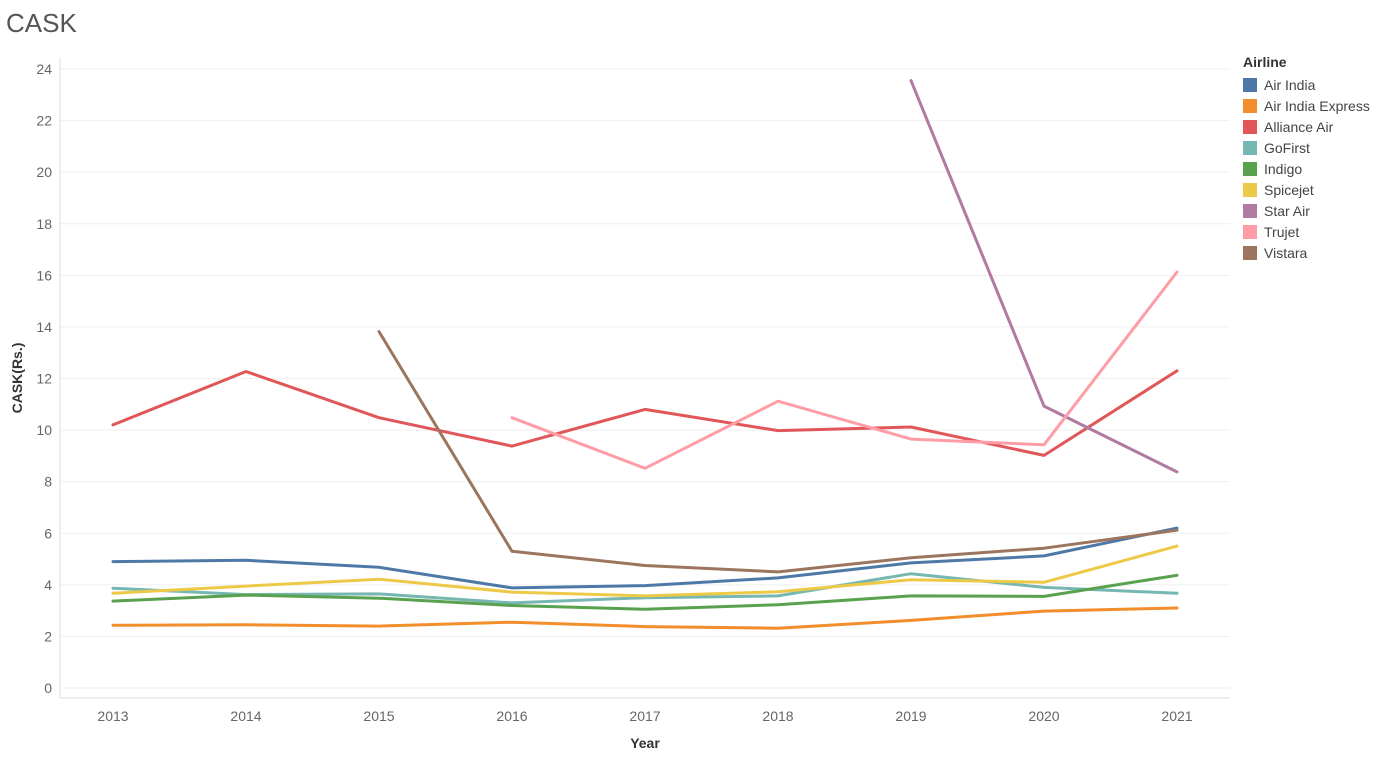 Image resolution: width=1388 pixels, height=761 pixels. Describe the element at coordinates (777, 716) in the screenshot. I see `x-tick-label: 2018` at that location.